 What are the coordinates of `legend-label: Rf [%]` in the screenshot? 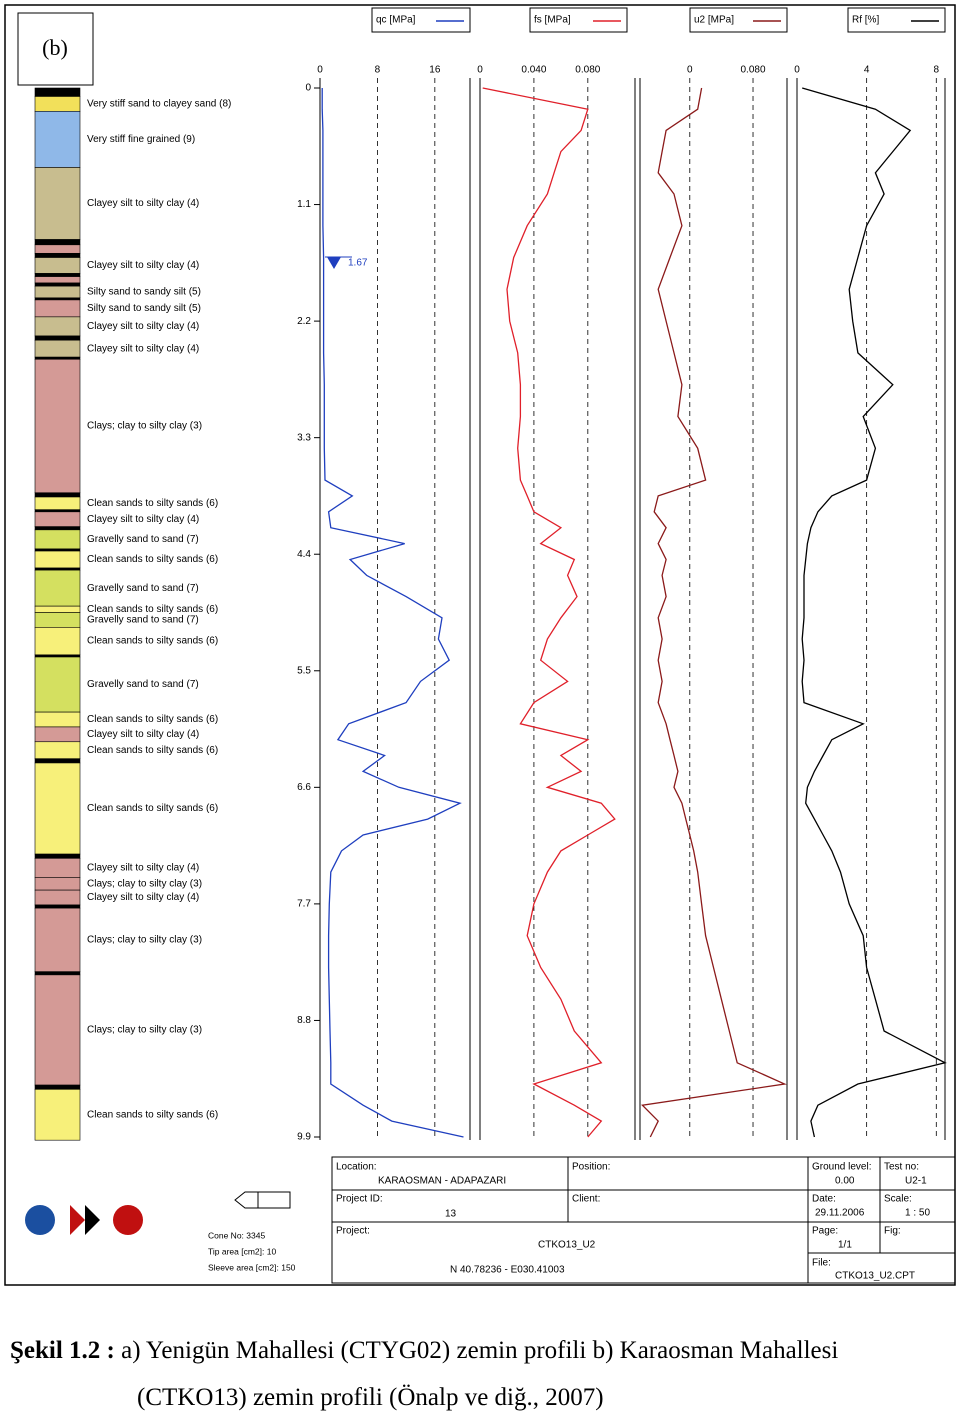 It's located at (865, 20).